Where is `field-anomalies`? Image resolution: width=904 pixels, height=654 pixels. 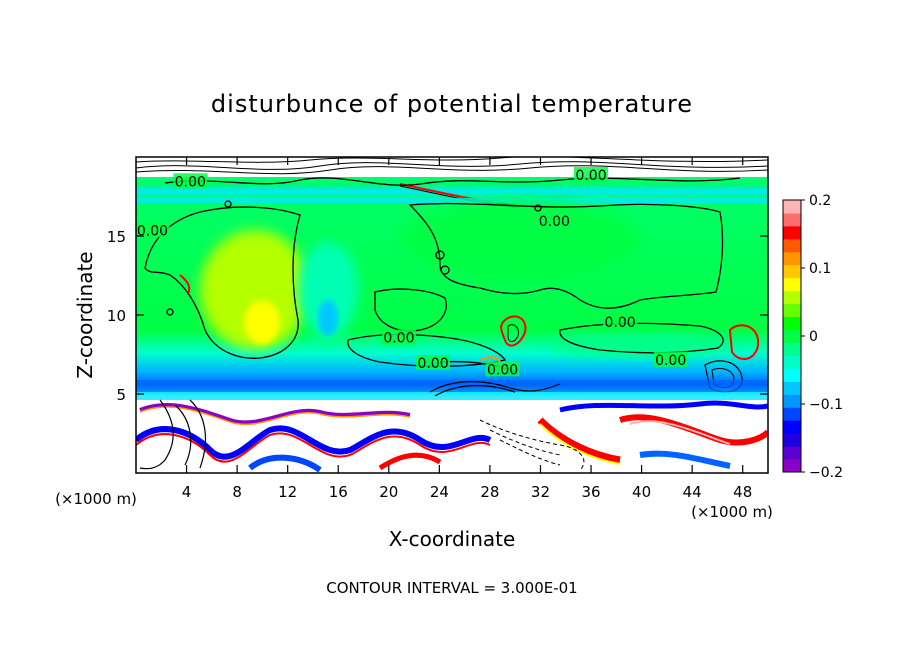 field-anomalies is located at coordinates (465, 278).